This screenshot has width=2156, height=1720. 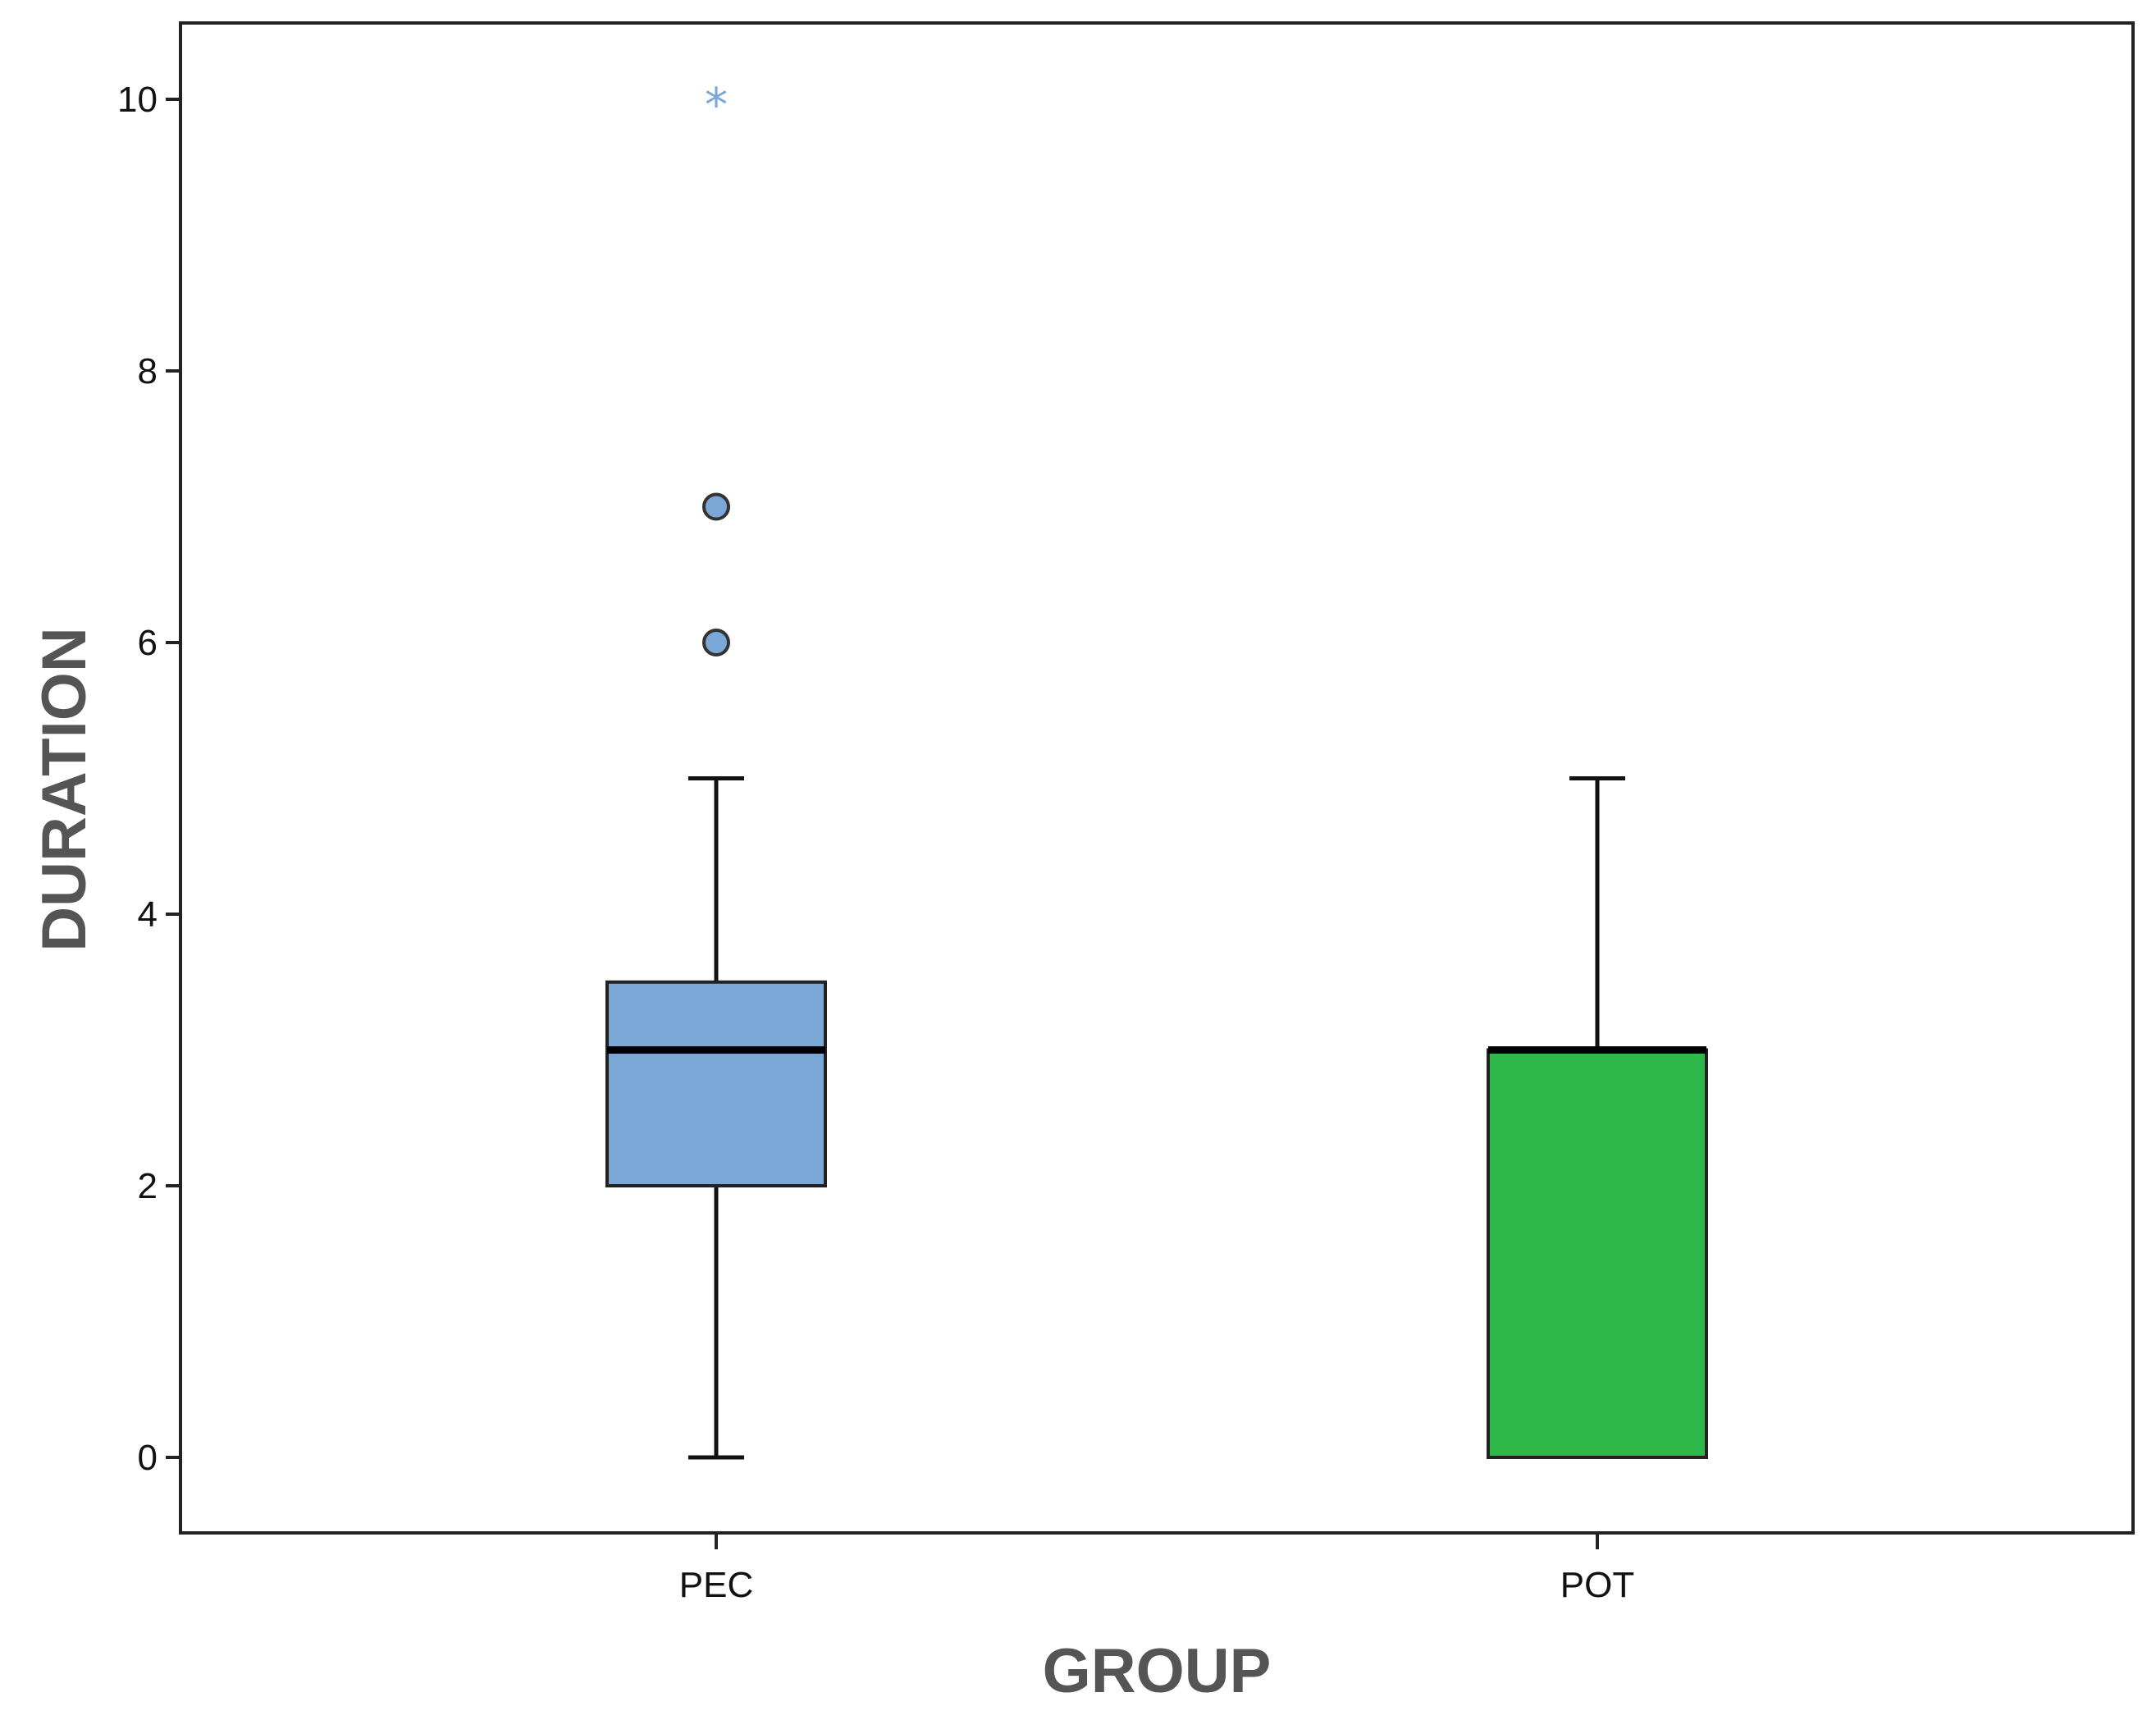 I want to click on x-axis-title: GROUP, so click(x=1157, y=1671).